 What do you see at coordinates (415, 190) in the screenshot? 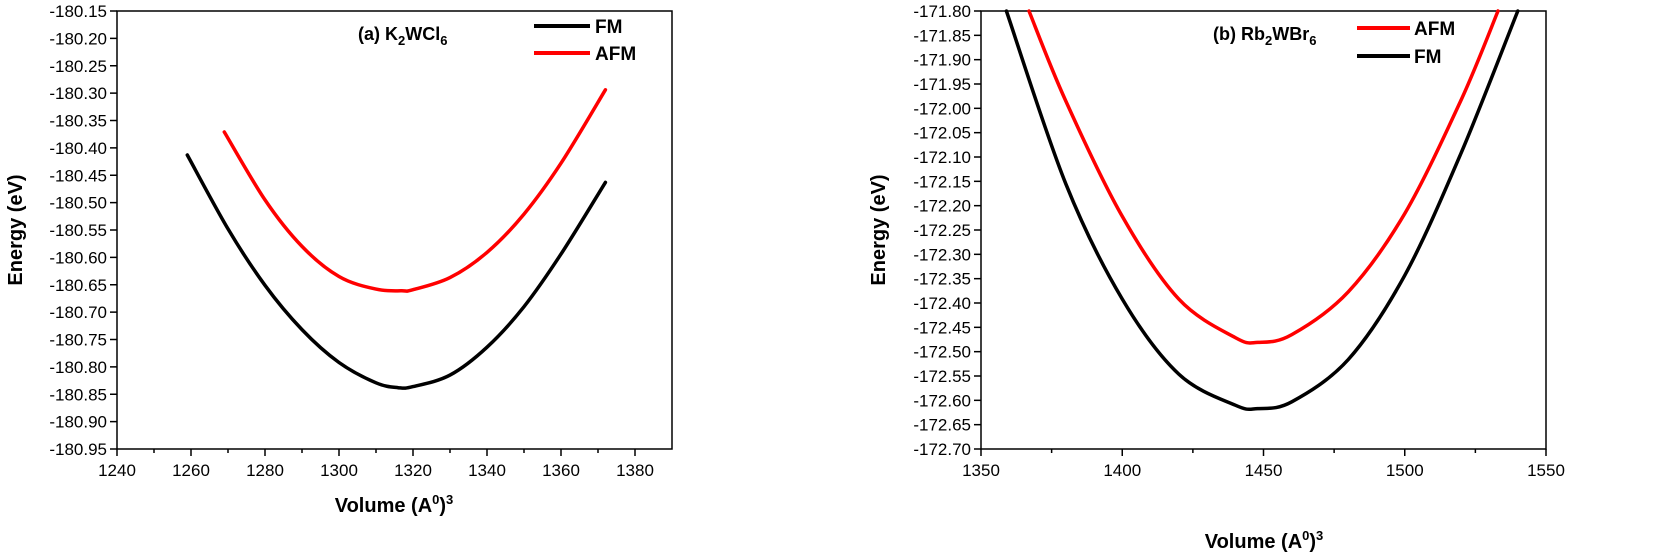
I see `series-line-afm` at bounding box center [415, 190].